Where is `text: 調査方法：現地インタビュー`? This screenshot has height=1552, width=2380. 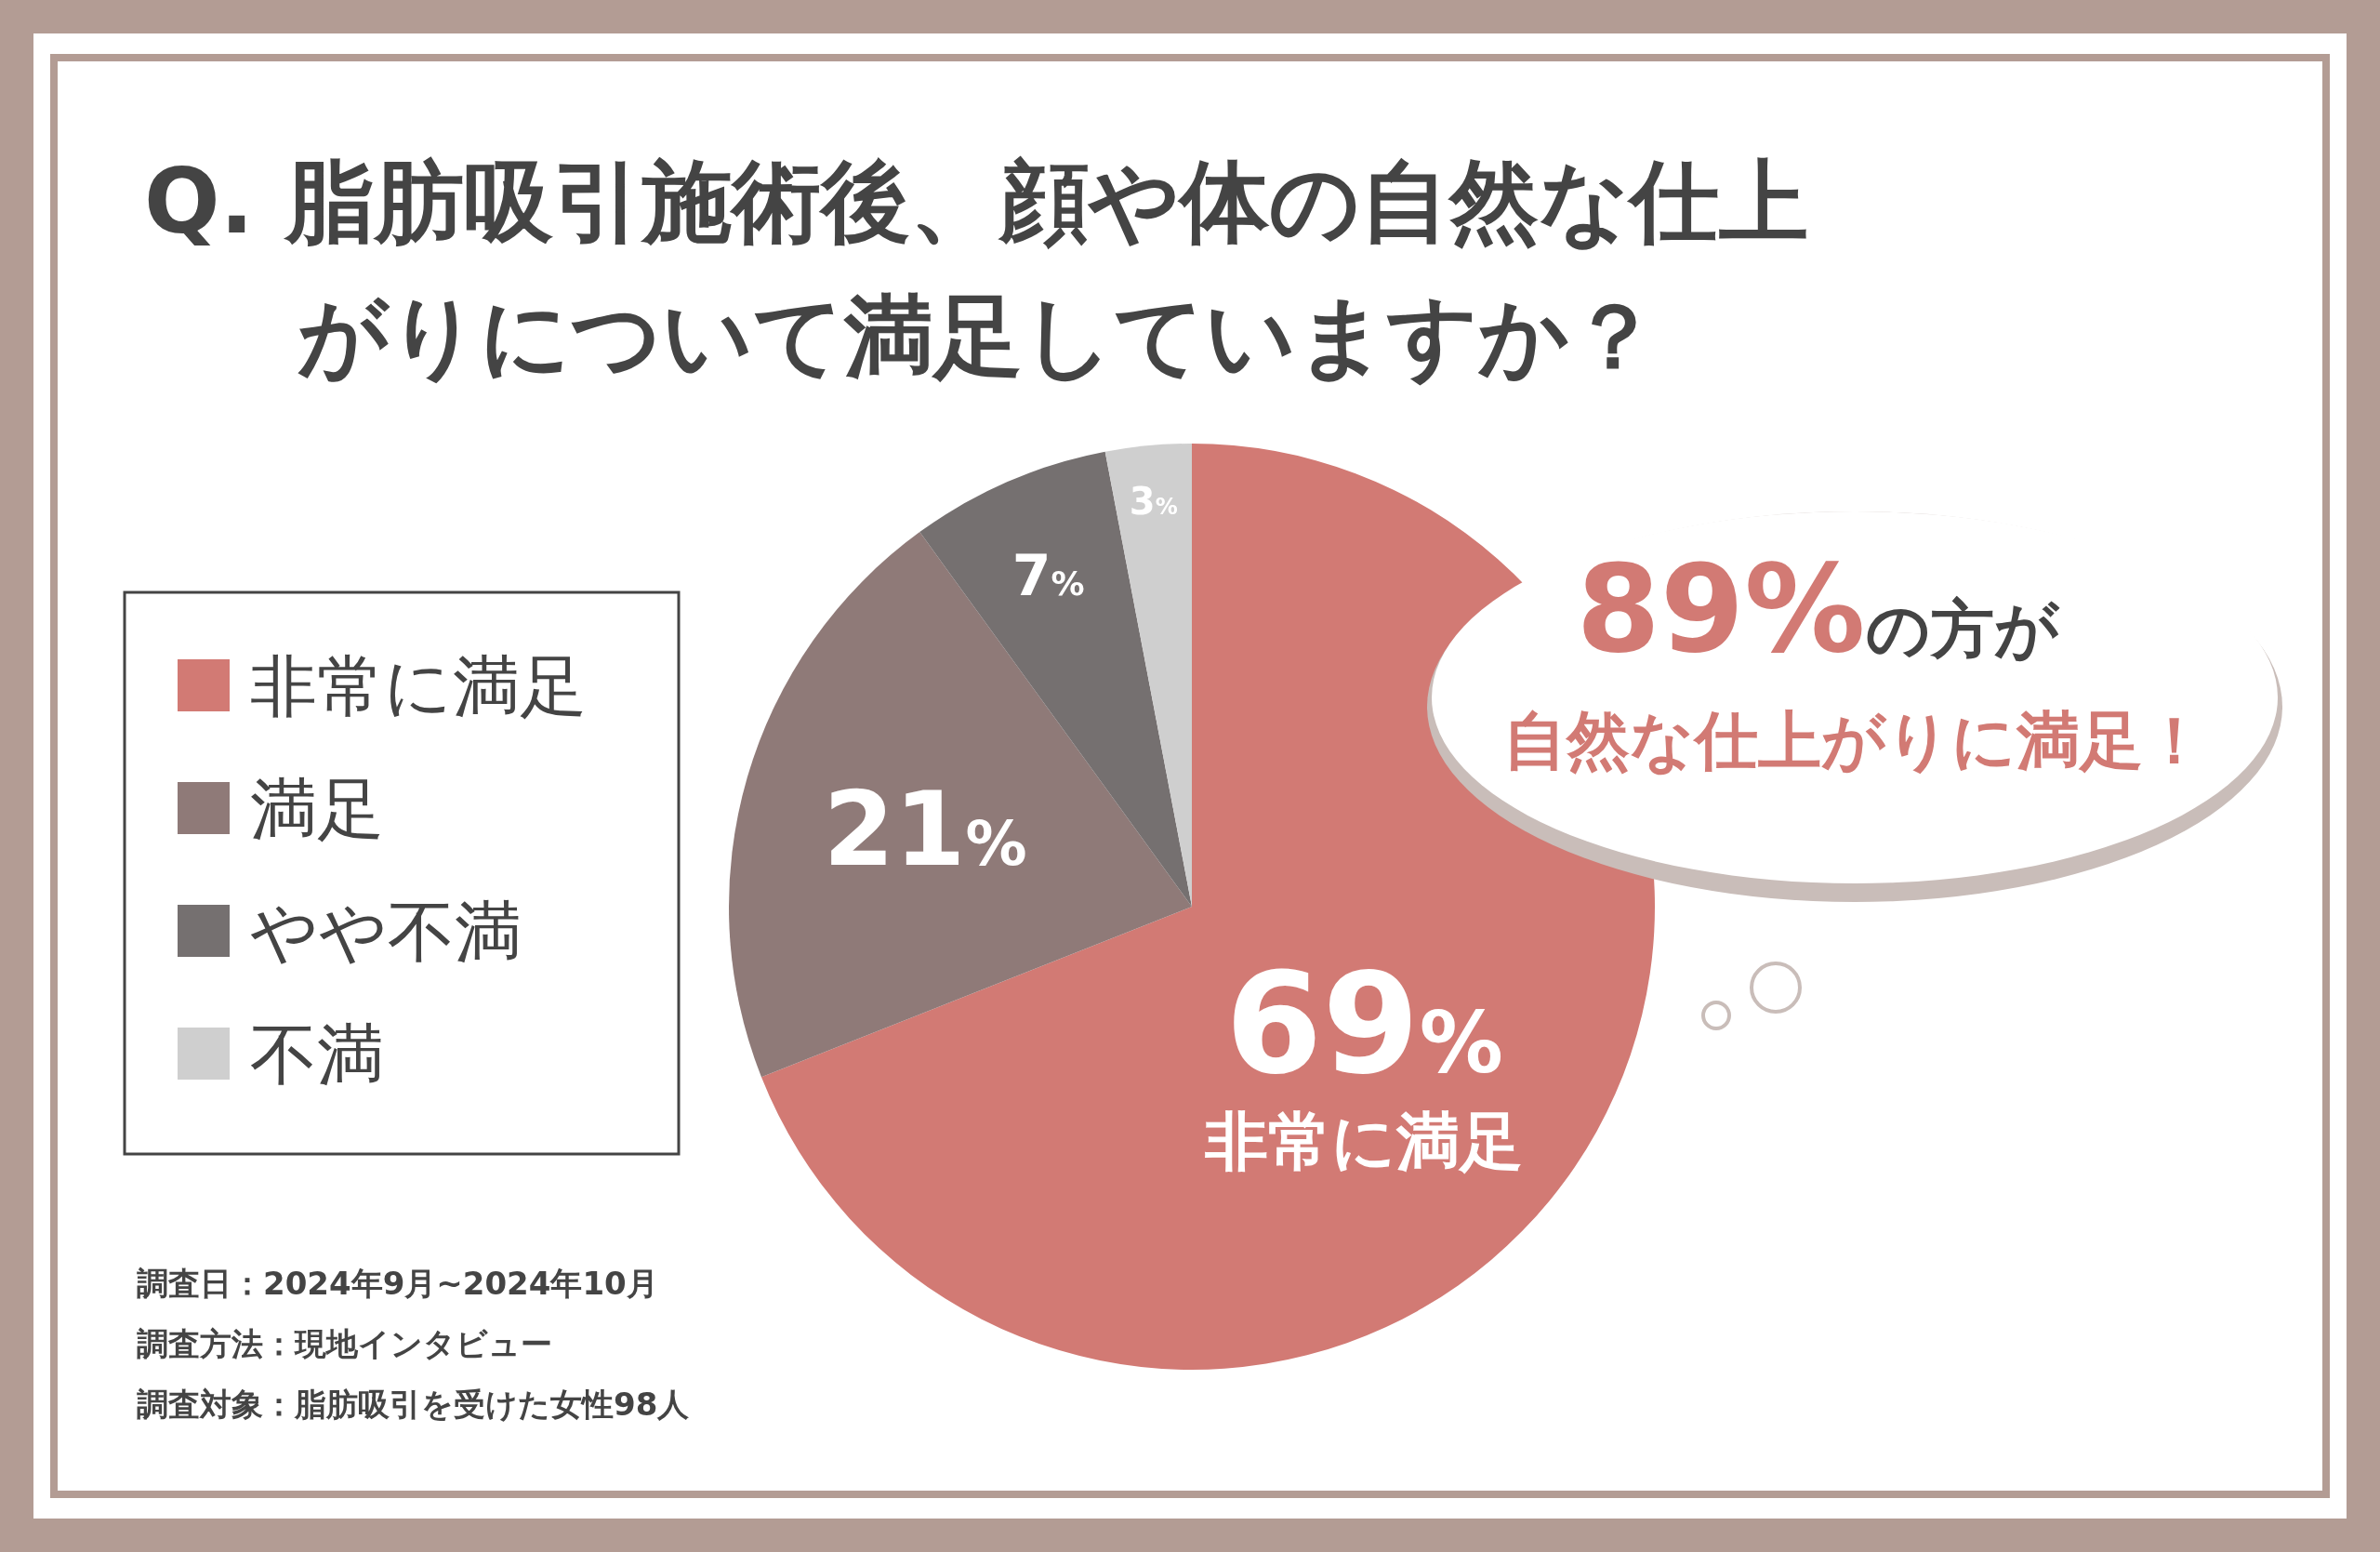
text: 調査方法：現地インタビュー is located at coordinates (344, 1343).